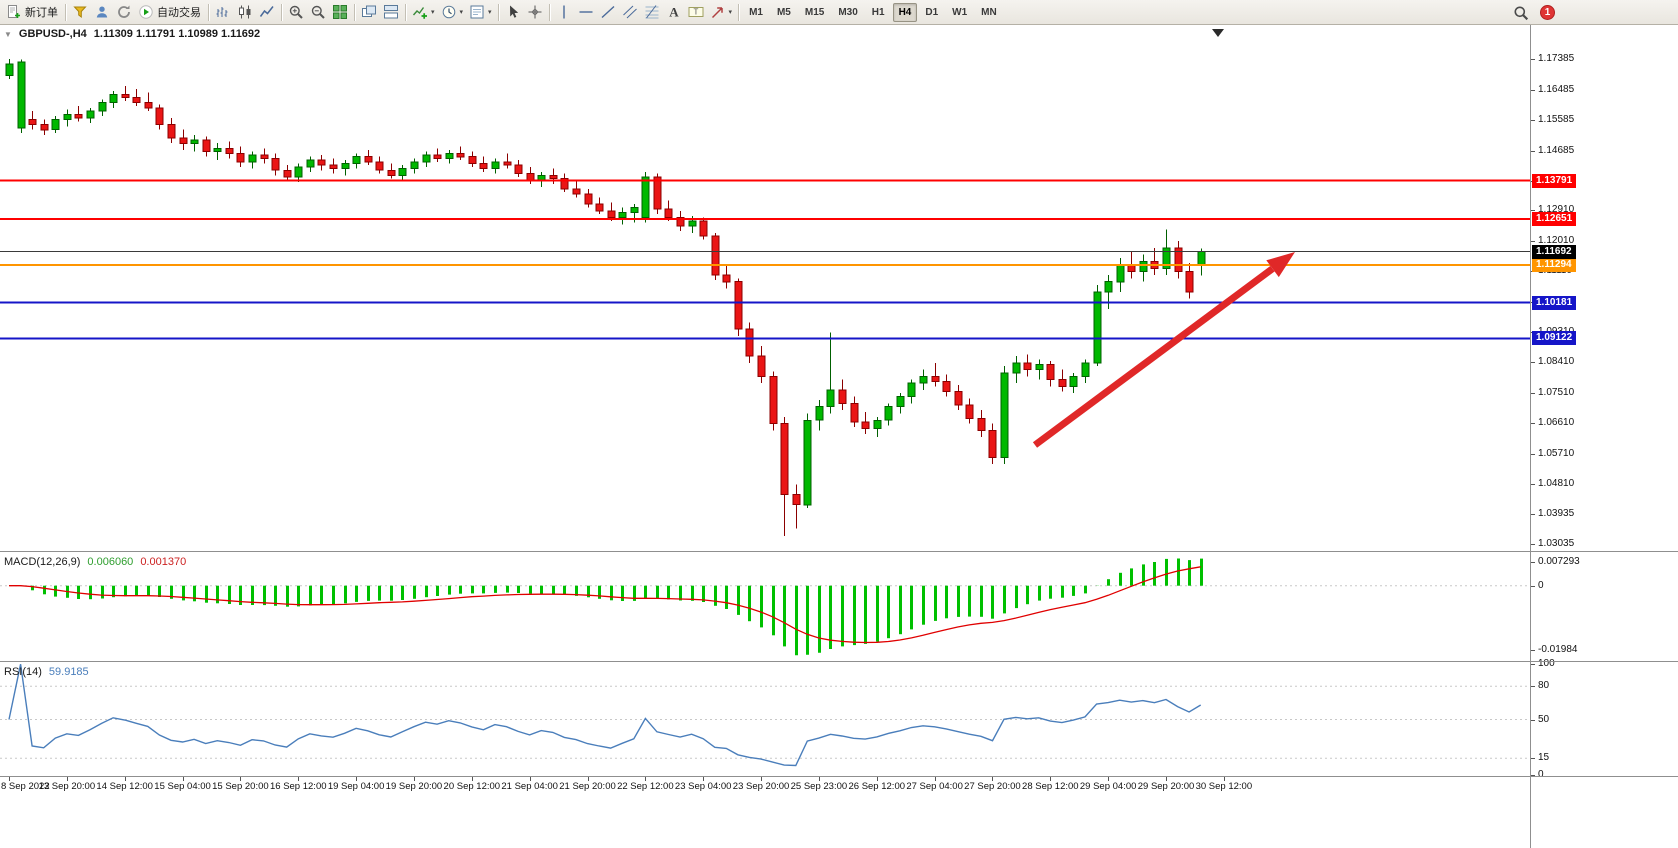 The height and width of the screenshot is (848, 1678). Describe the element at coordinates (318, 12) in the screenshot. I see `zoom-out-button` at that location.